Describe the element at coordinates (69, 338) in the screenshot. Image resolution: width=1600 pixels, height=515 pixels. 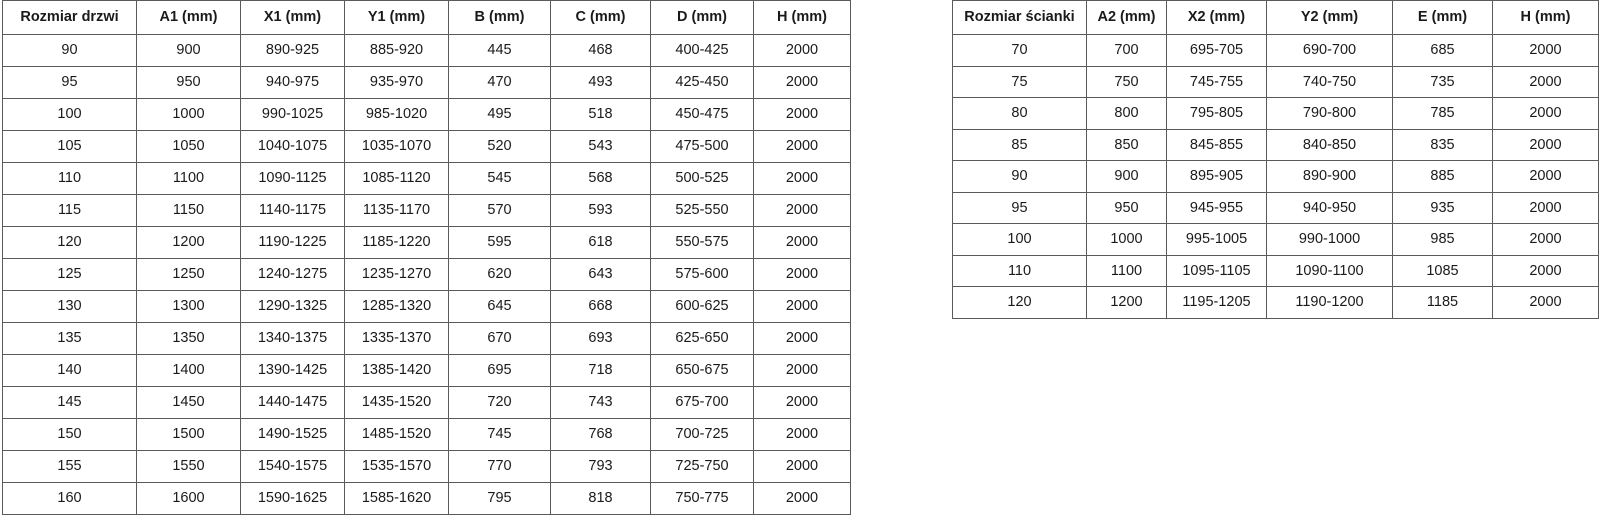
I see `doors-cell-r9-c0: 135` at that location.